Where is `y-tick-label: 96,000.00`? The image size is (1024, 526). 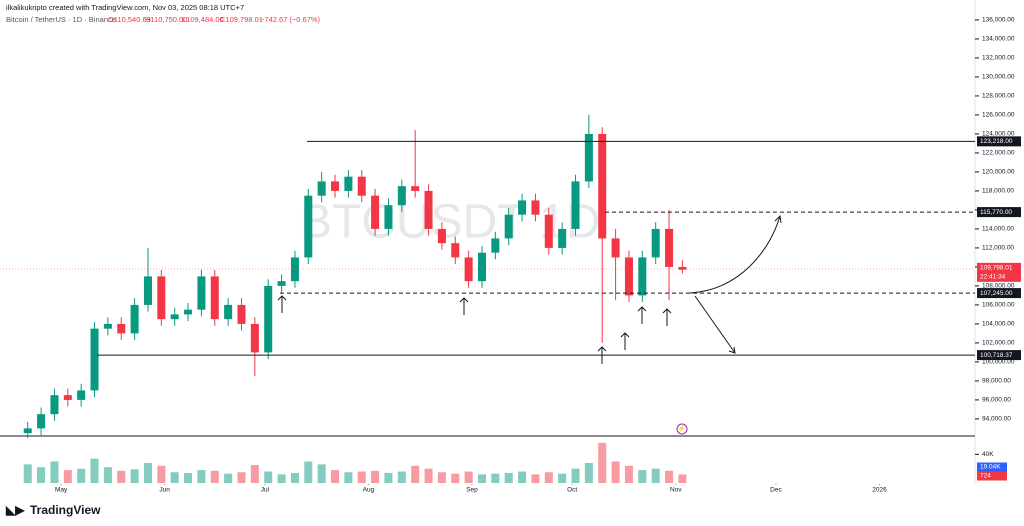
y-tick-label: 96,000.00 is located at coordinates (996, 400).